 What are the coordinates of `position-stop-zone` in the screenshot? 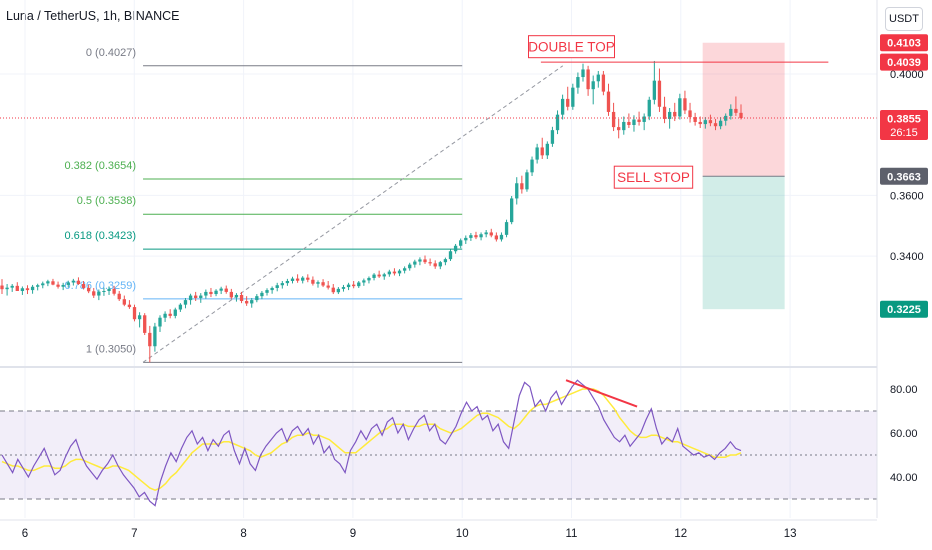 It's located at (743, 109).